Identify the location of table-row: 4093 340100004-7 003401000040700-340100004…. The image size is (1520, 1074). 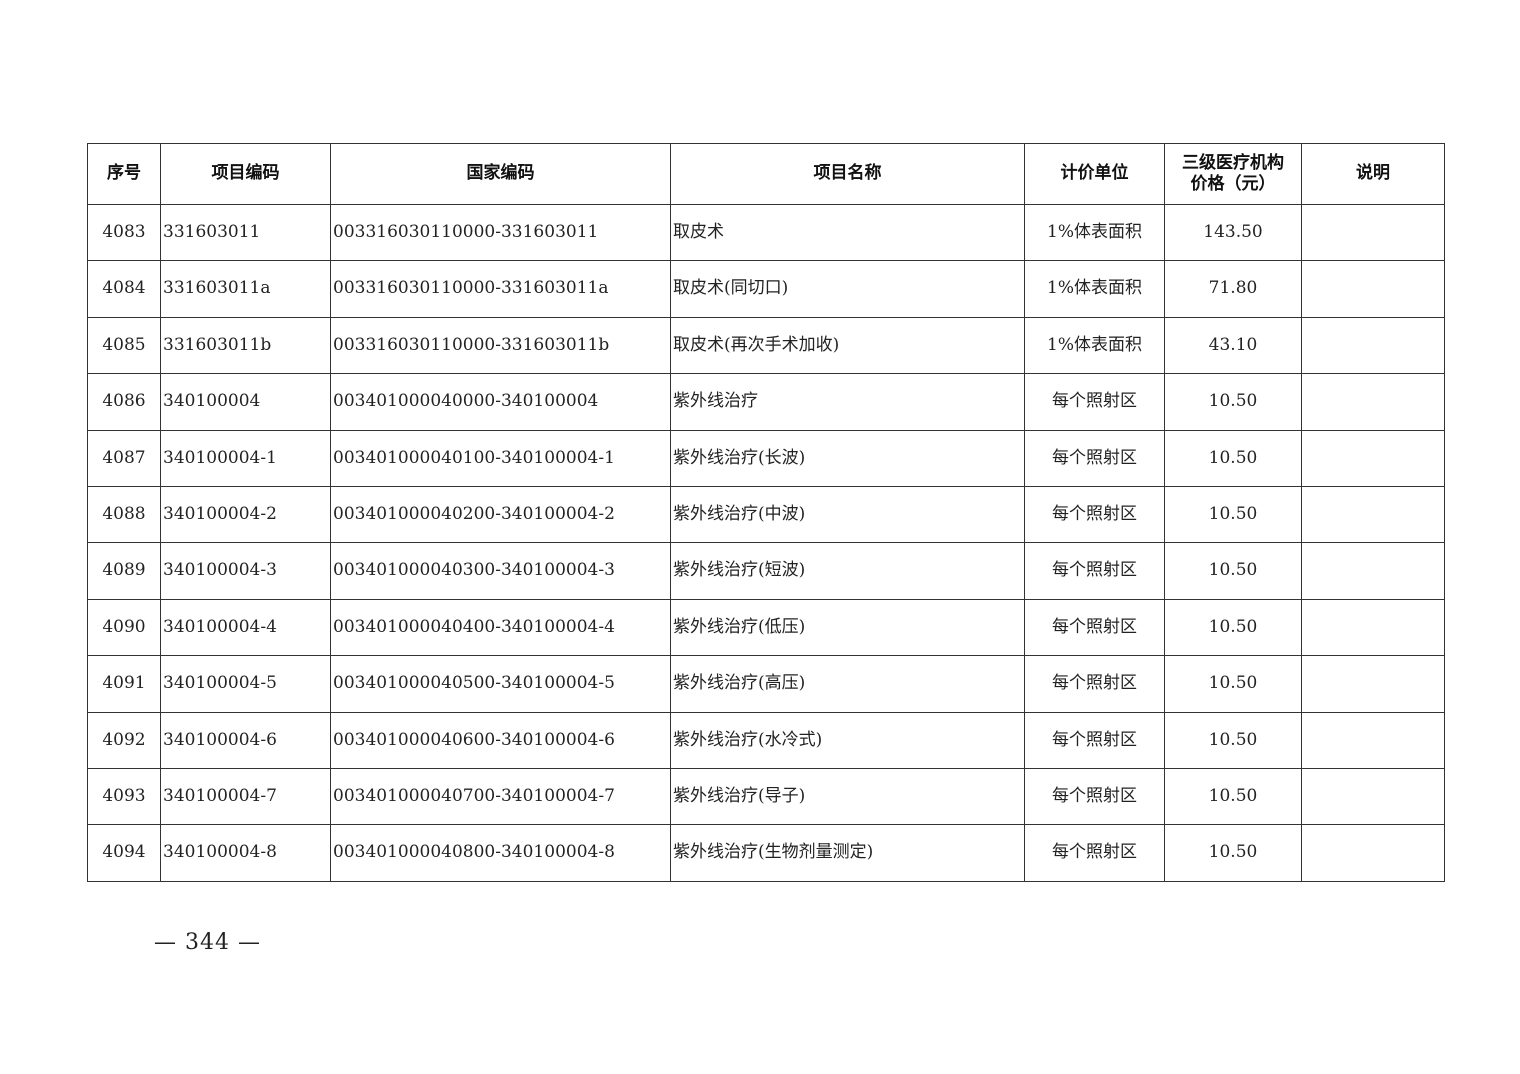
(766, 796).